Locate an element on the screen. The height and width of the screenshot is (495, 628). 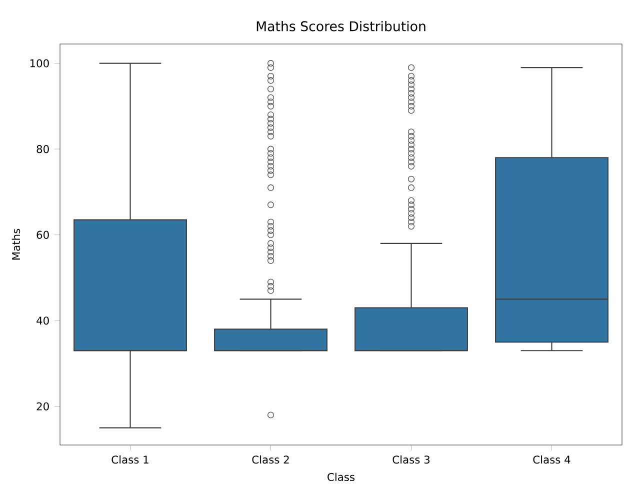
y-tick-label: 60 is located at coordinates (42, 234).